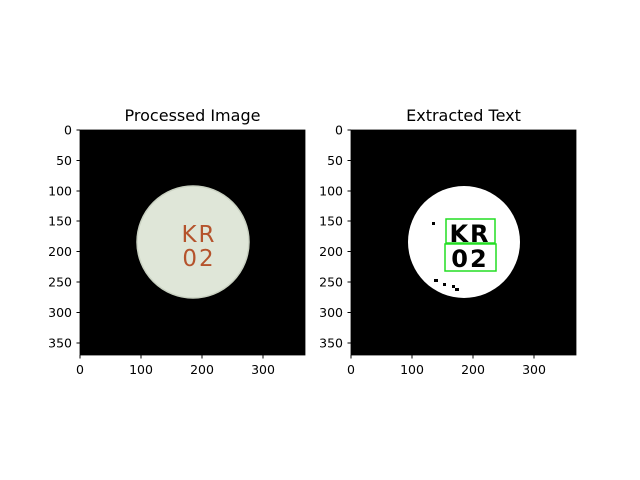  Describe the element at coordinates (463, 115) in the screenshot. I see `panel-title: Extracted Text` at that location.